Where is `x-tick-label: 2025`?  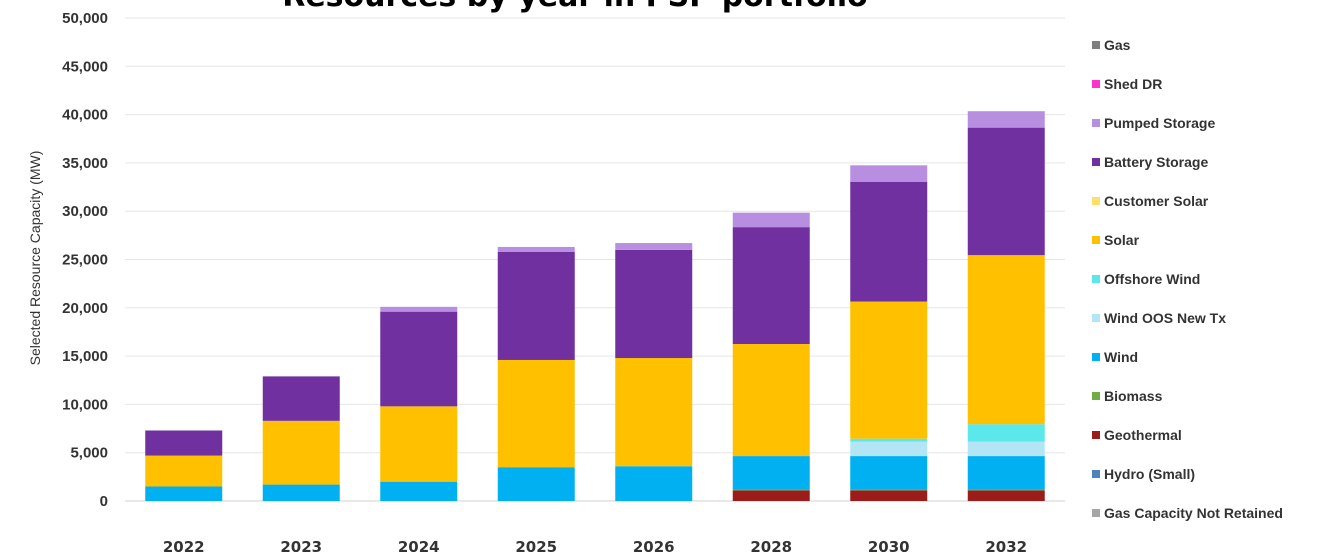 x-tick-label: 2025 is located at coordinates (536, 547).